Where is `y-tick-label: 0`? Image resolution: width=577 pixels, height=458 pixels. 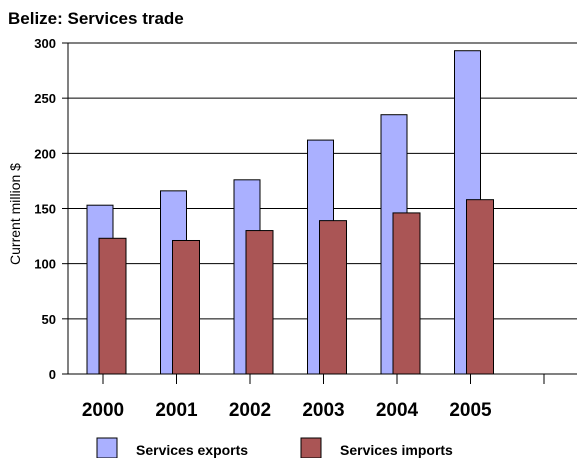 y-tick-label: 0 is located at coordinates (52, 374).